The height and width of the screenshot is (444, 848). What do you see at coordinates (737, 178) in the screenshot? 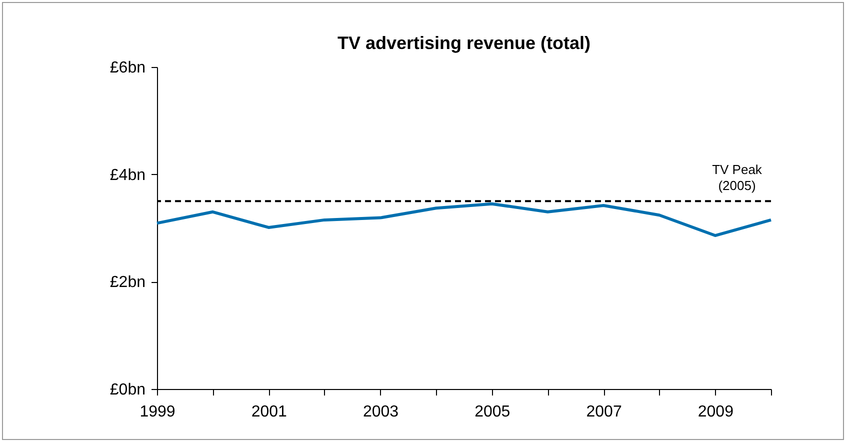
I see `ref-line-label: TV Peak (2005)` at bounding box center [737, 178].